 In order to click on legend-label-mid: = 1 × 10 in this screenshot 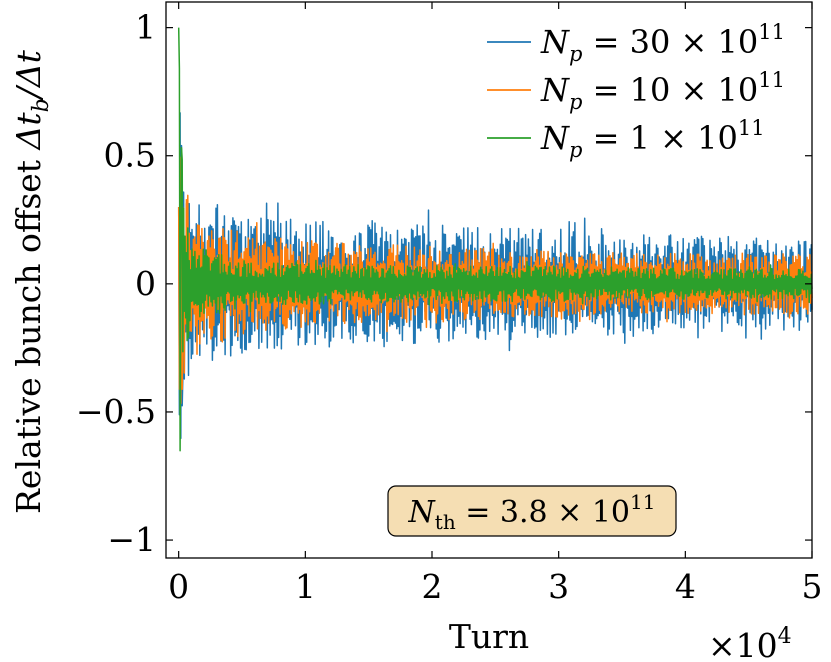, I will do `click(659, 138)`.